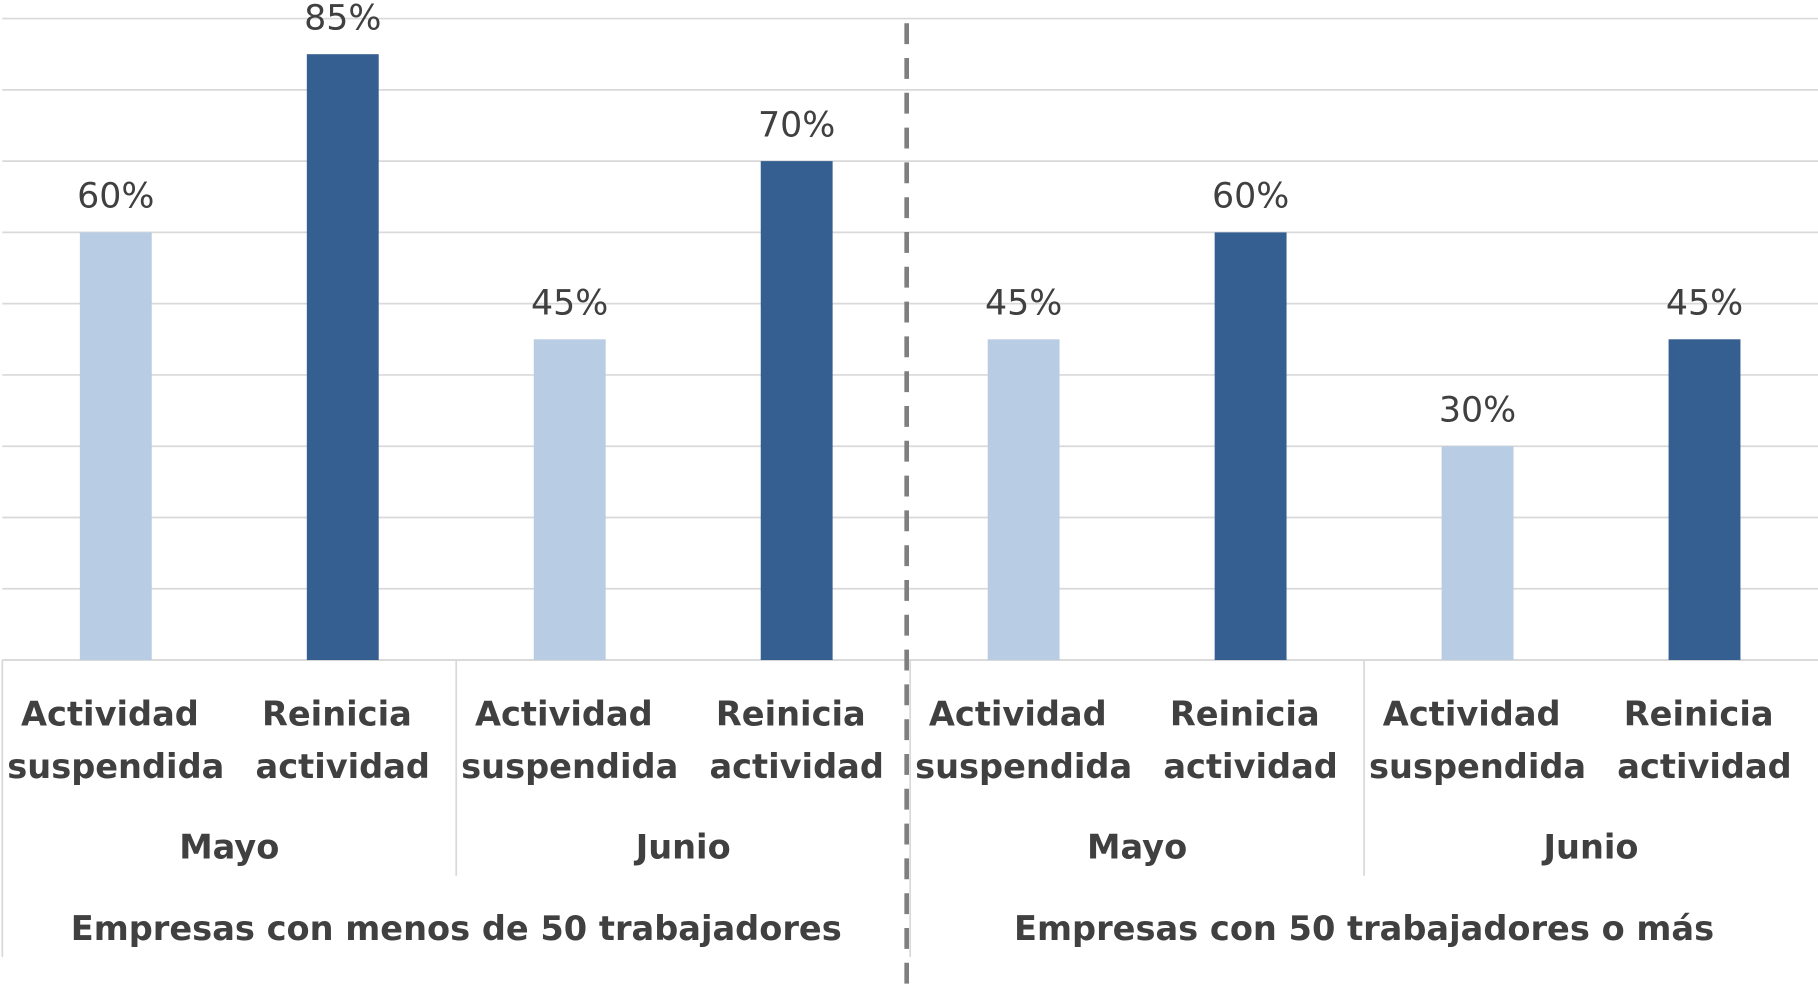  I want to click on data-label: 85%, so click(342, 19).